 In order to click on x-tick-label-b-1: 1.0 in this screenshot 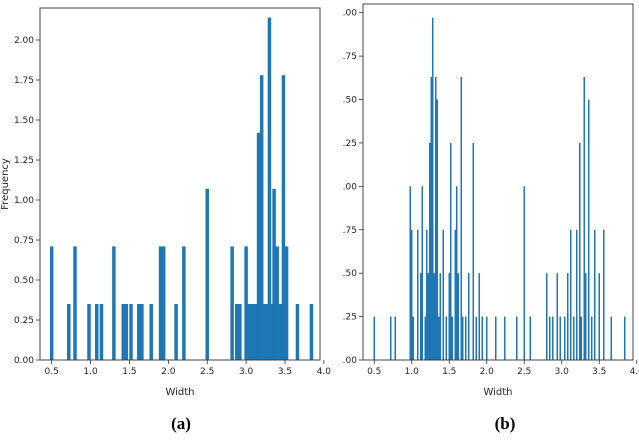, I will do `click(412, 372)`.